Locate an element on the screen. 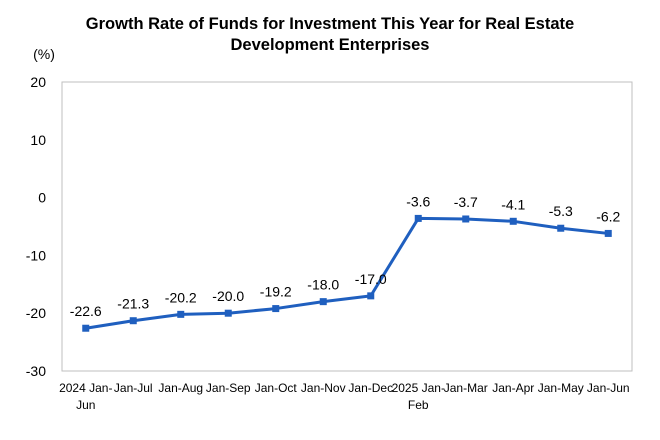 The height and width of the screenshot is (440, 660). y-tick-label: 0 is located at coordinates (42, 198).